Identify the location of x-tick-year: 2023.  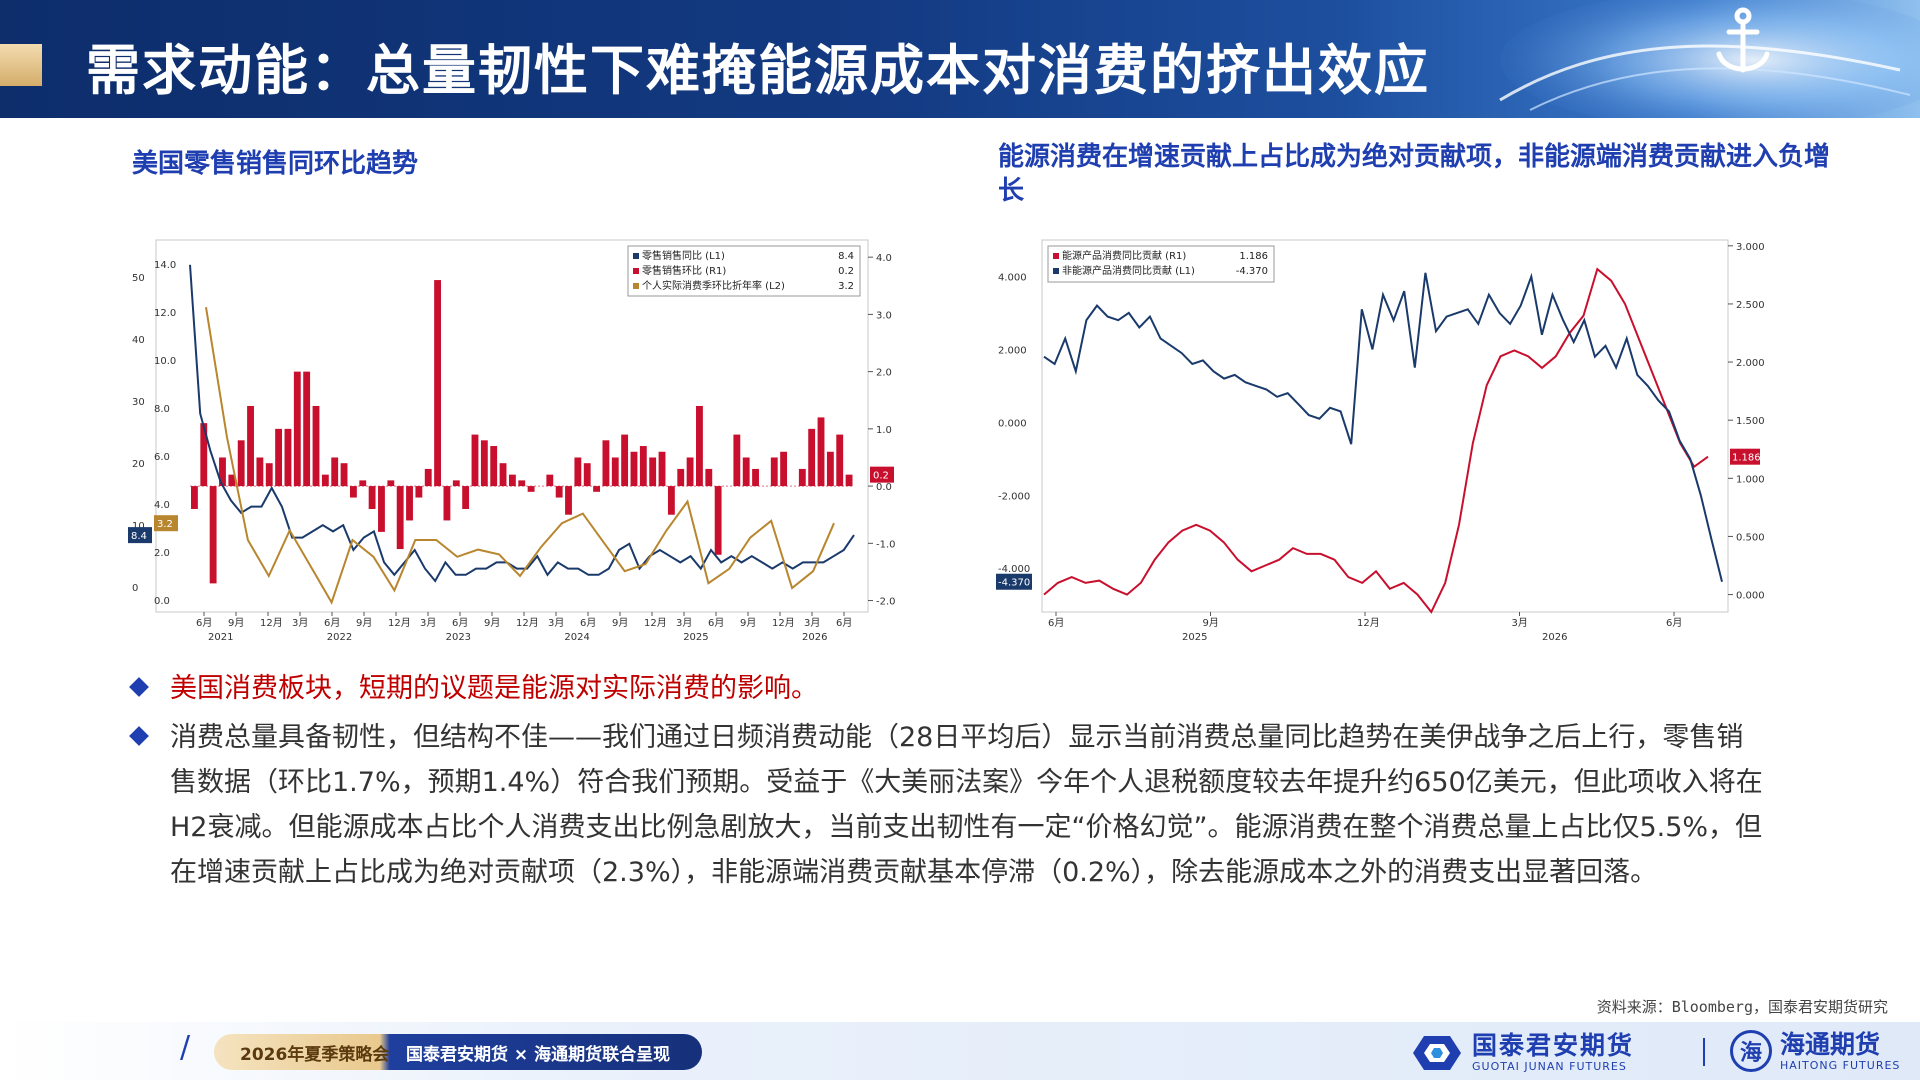
(458, 637).